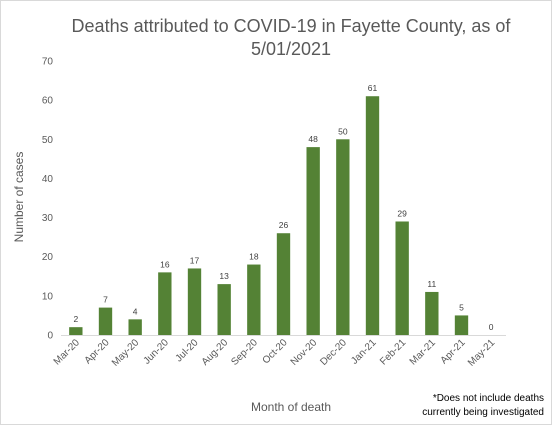  What do you see at coordinates (157, 352) in the screenshot?
I see `x-tick-label: Jun-20` at bounding box center [157, 352].